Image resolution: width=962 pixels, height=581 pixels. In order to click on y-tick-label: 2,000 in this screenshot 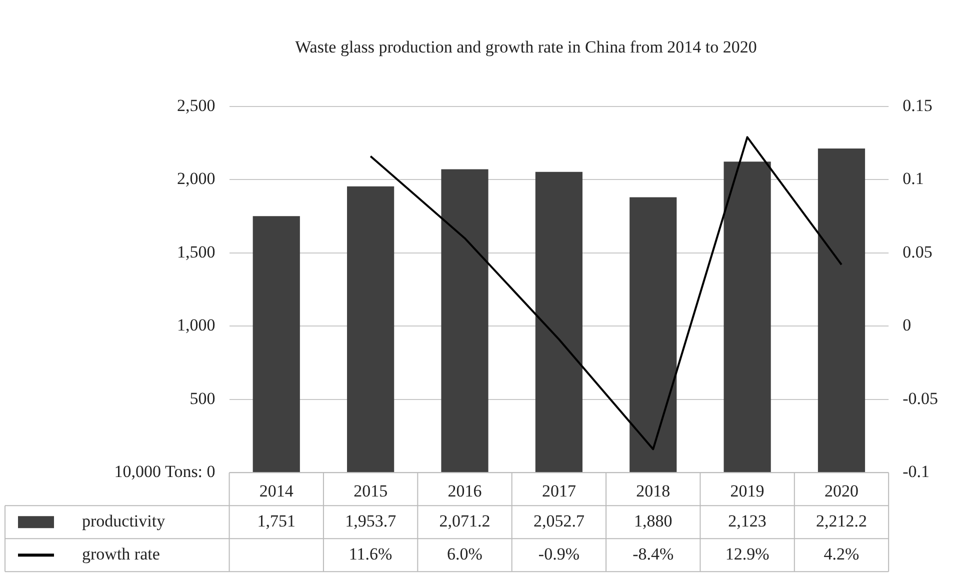, I will do `click(196, 178)`.